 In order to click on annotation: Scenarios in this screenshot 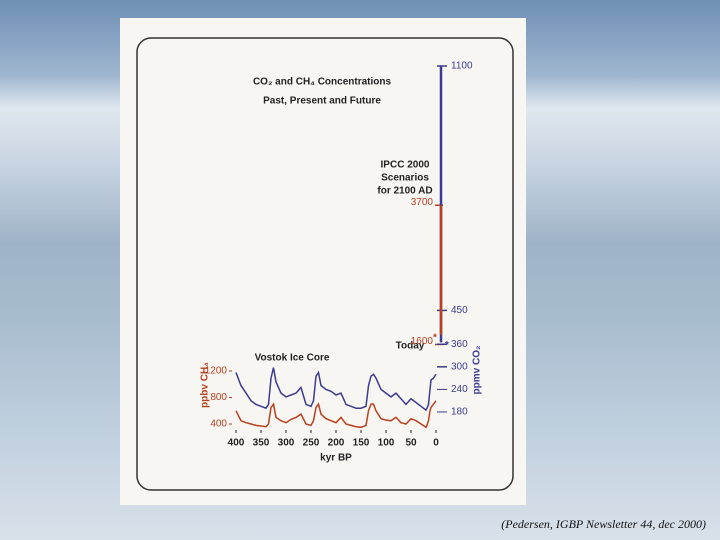, I will do `click(405, 178)`.